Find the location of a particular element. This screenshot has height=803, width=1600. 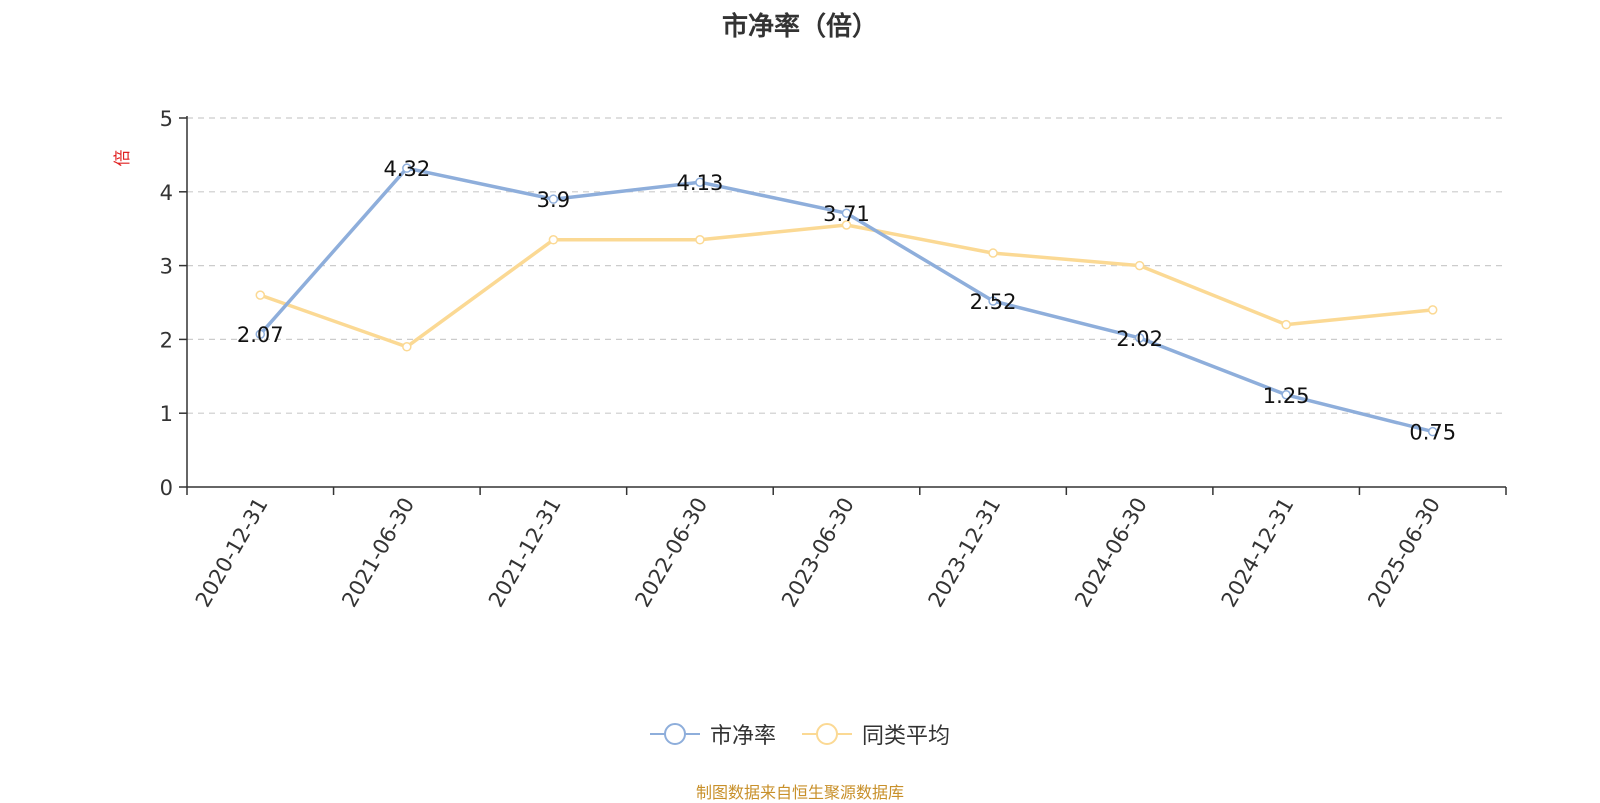

data-label: 2.02 is located at coordinates (1139, 339).